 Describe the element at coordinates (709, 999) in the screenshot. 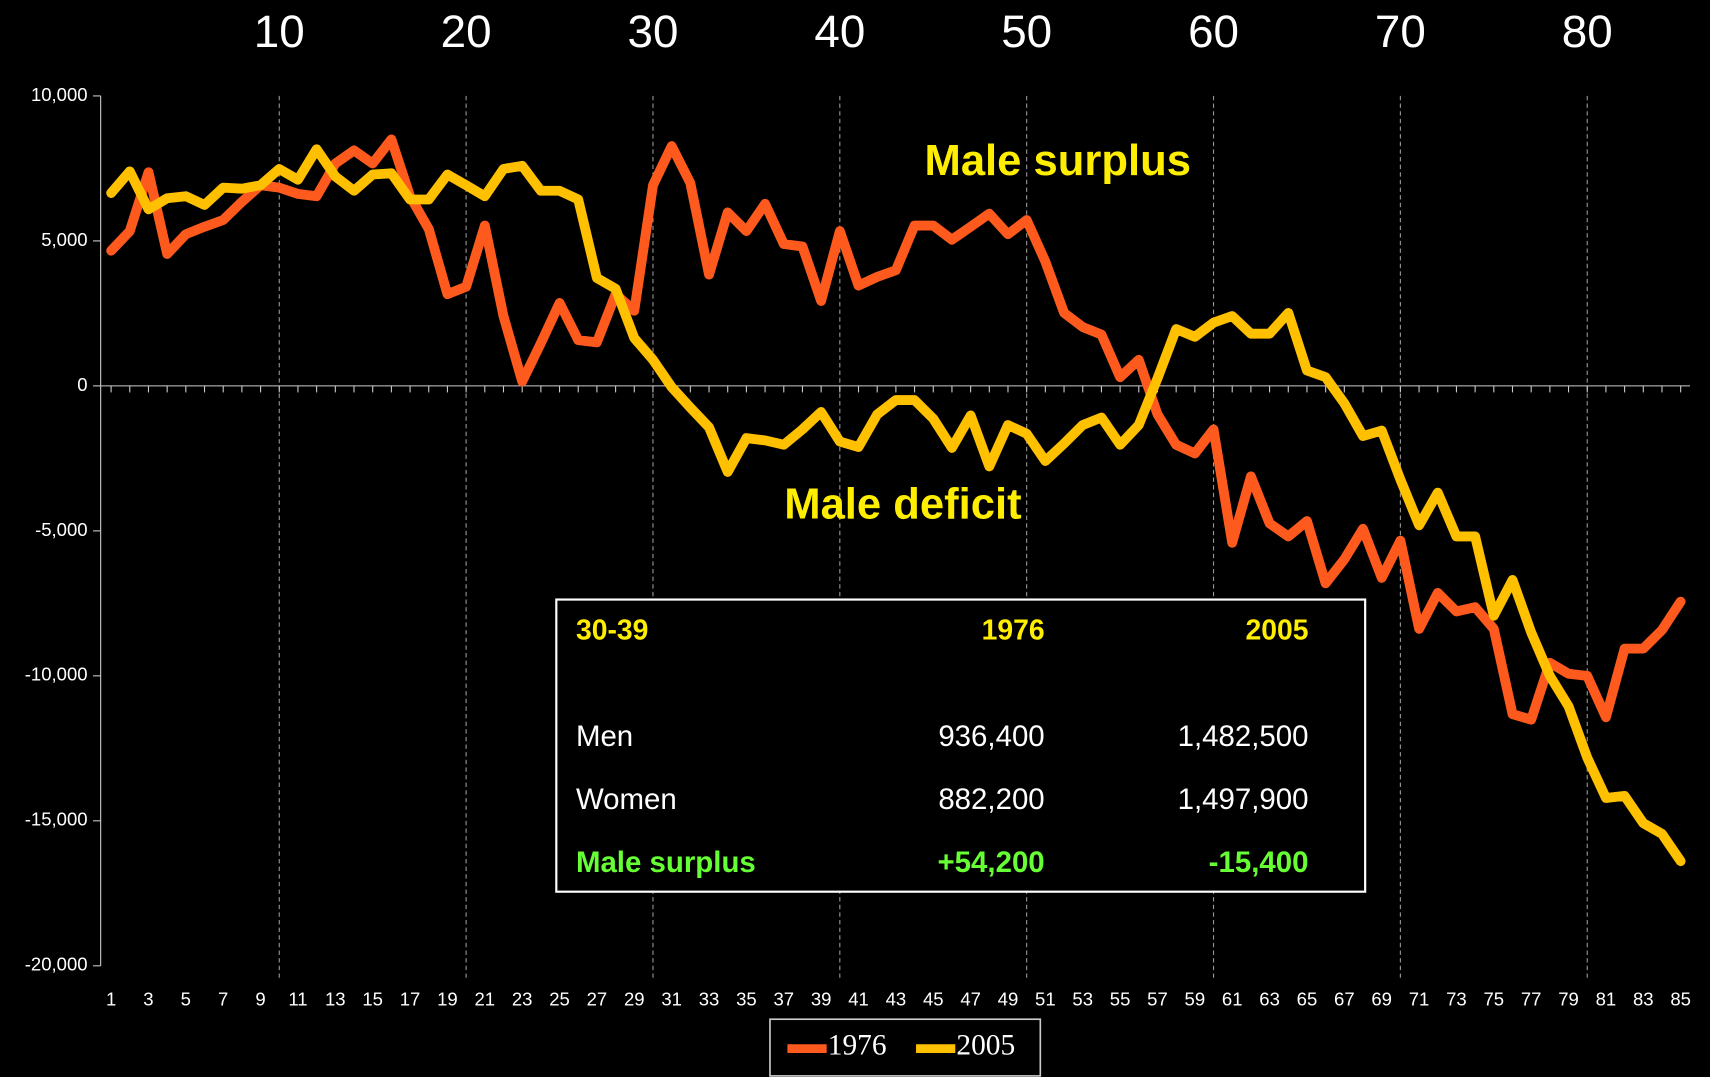

I see `x-tick-label: 33` at that location.